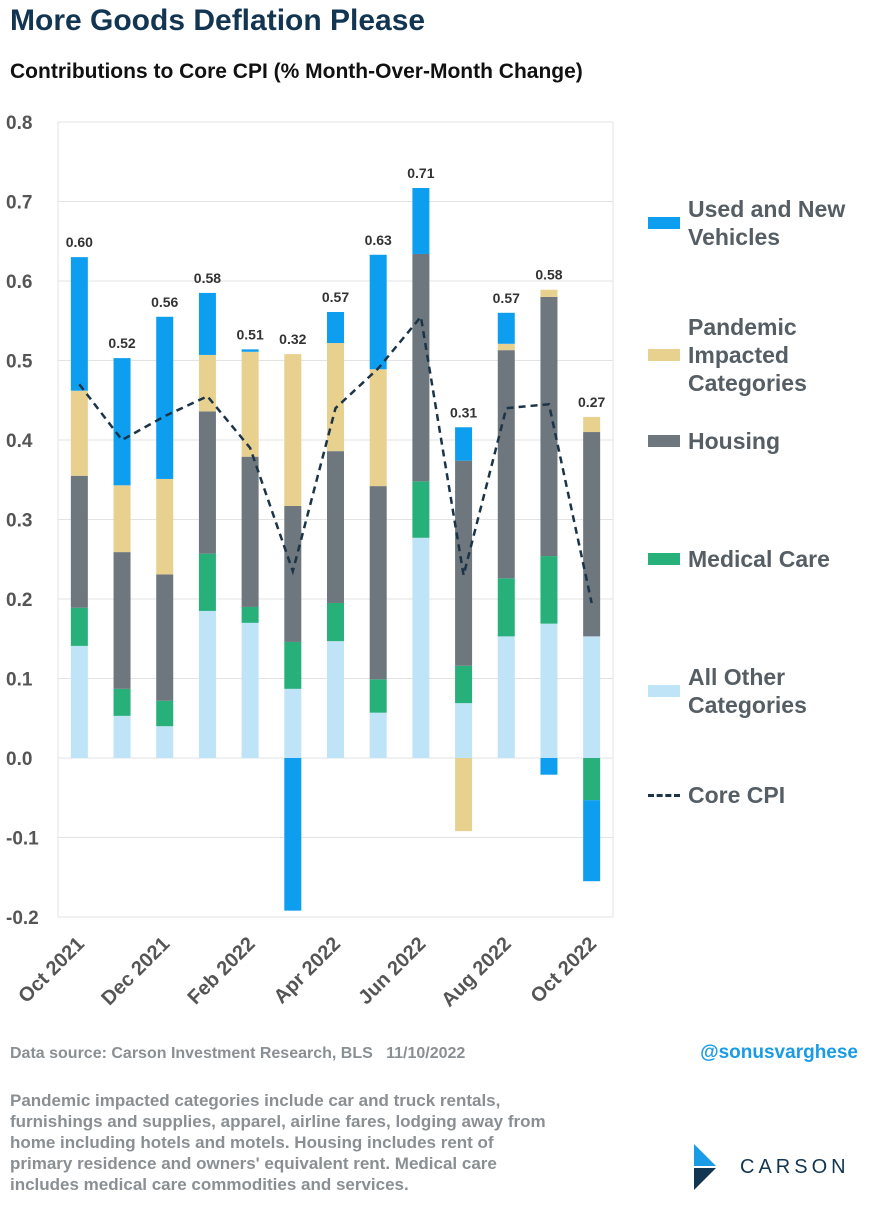 Image resolution: width=876 pixels, height=1210 pixels. What do you see at coordinates (19, 441) in the screenshot?
I see `y-tick-label: 0.4` at bounding box center [19, 441].